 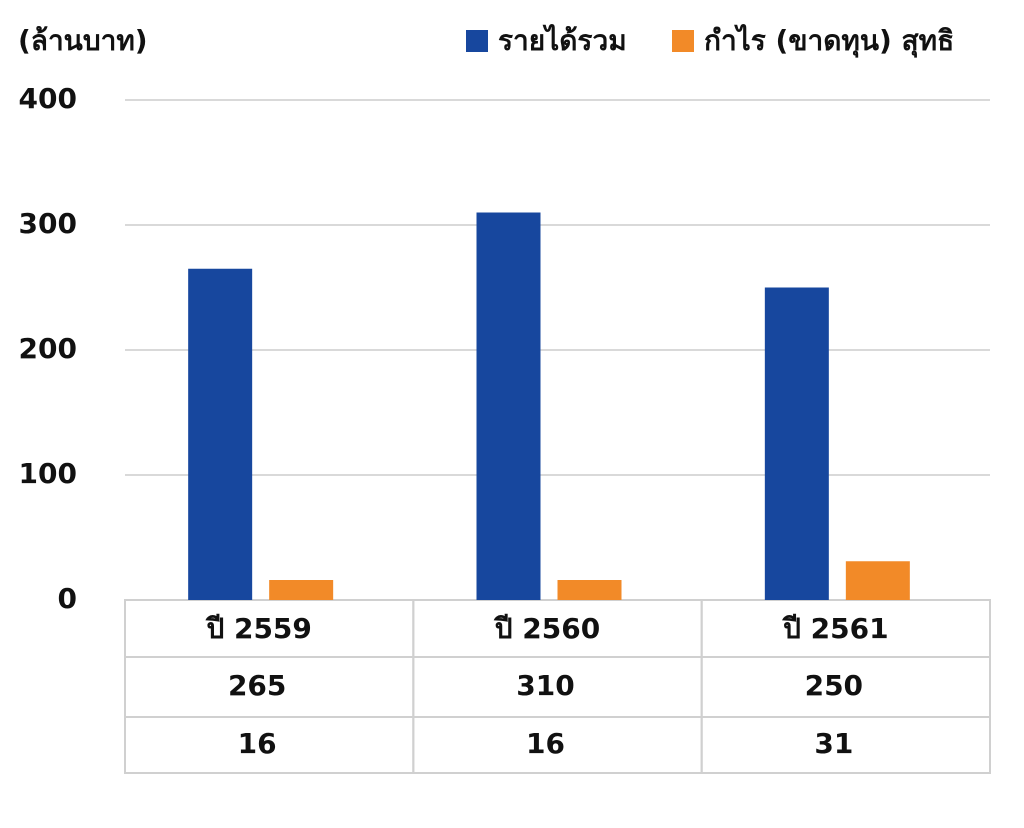 What do you see at coordinates (48, 98) in the screenshot?
I see `y-tick-label: 400` at bounding box center [48, 98].